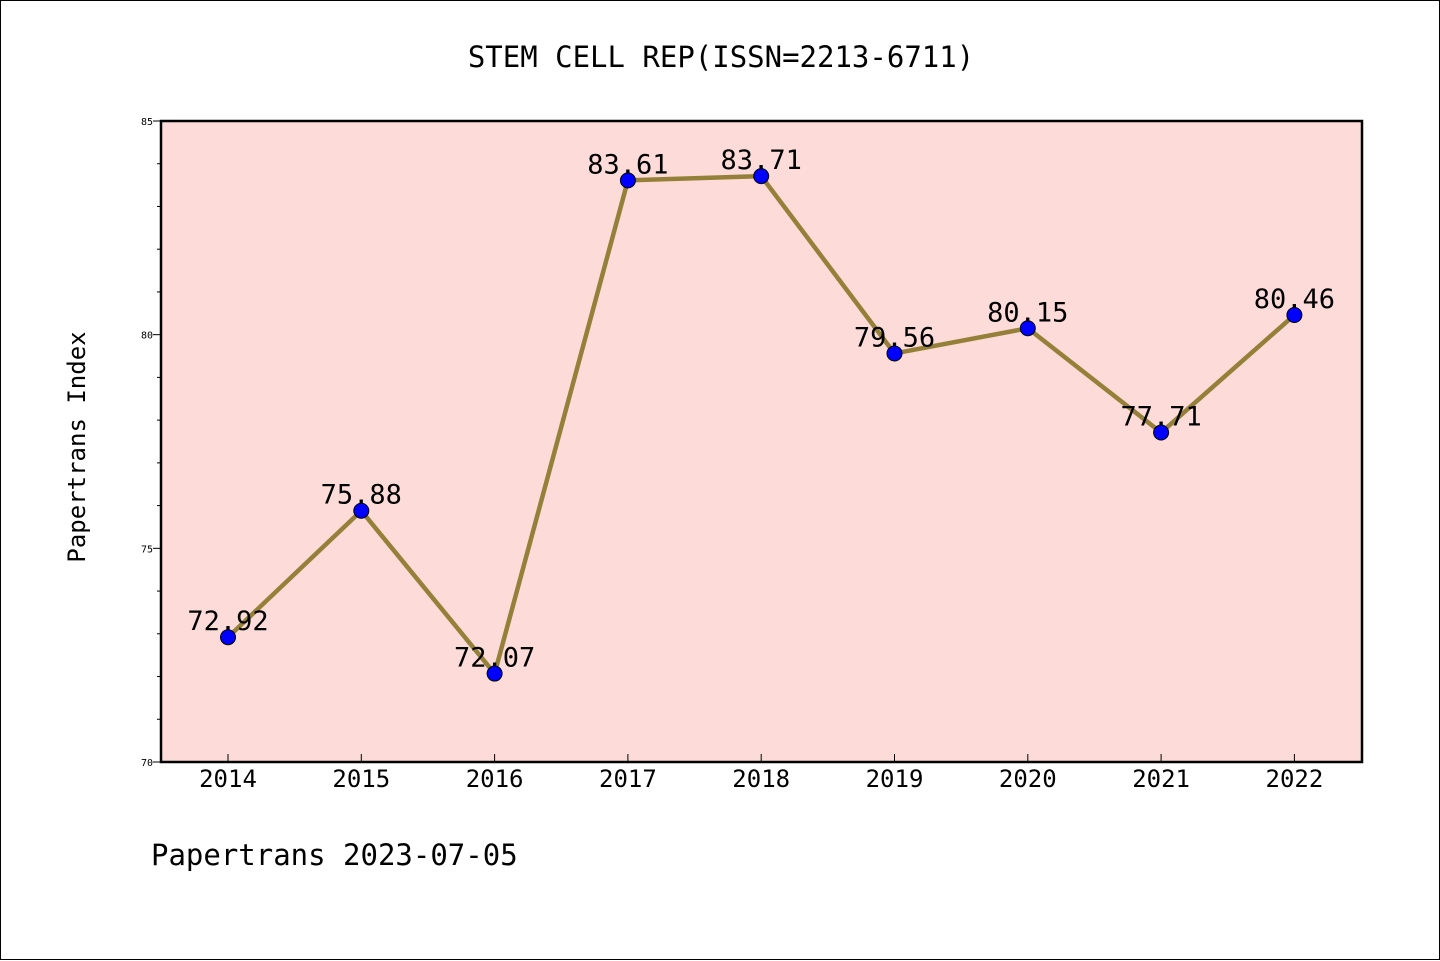 The image size is (1440, 961). I want to click on x-tick-label: 2014, so click(228, 779).